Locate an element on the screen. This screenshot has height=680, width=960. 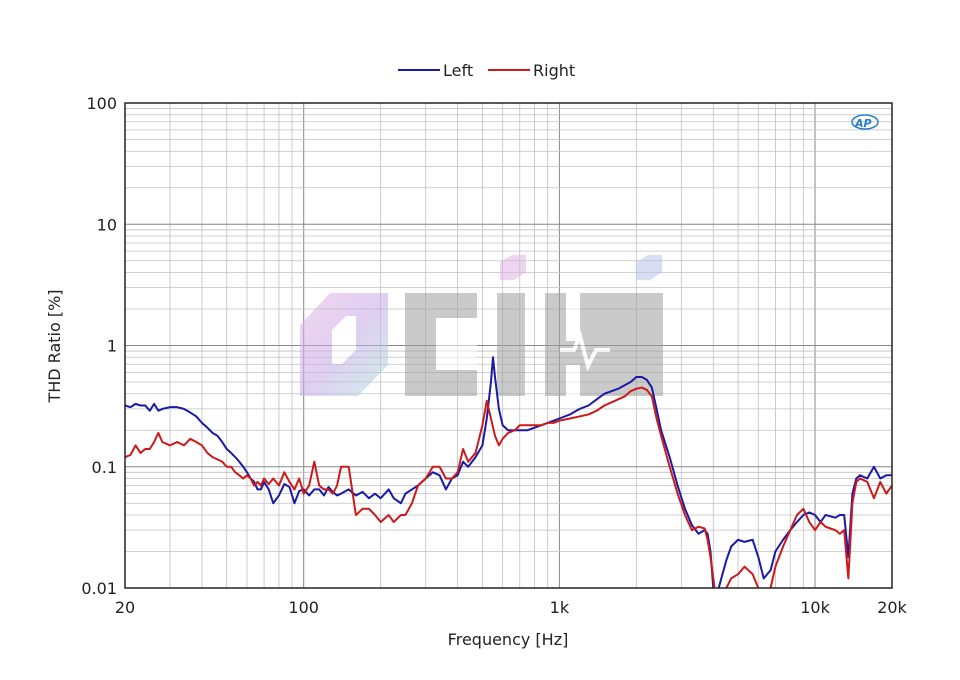
legend-right-label: Right is located at coordinates (554, 70).